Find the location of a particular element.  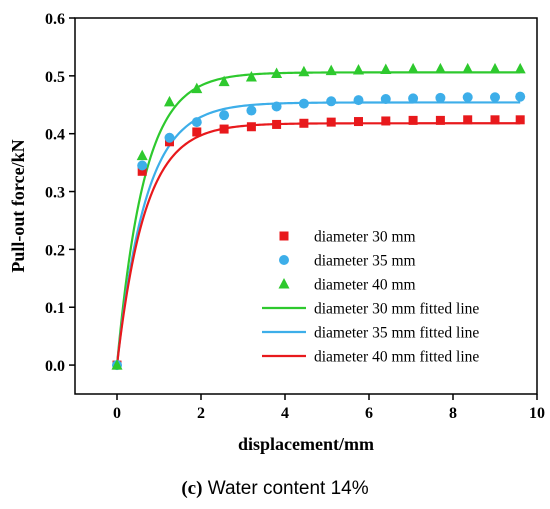

x-axis-title: displacement/mm is located at coordinates (306, 444).